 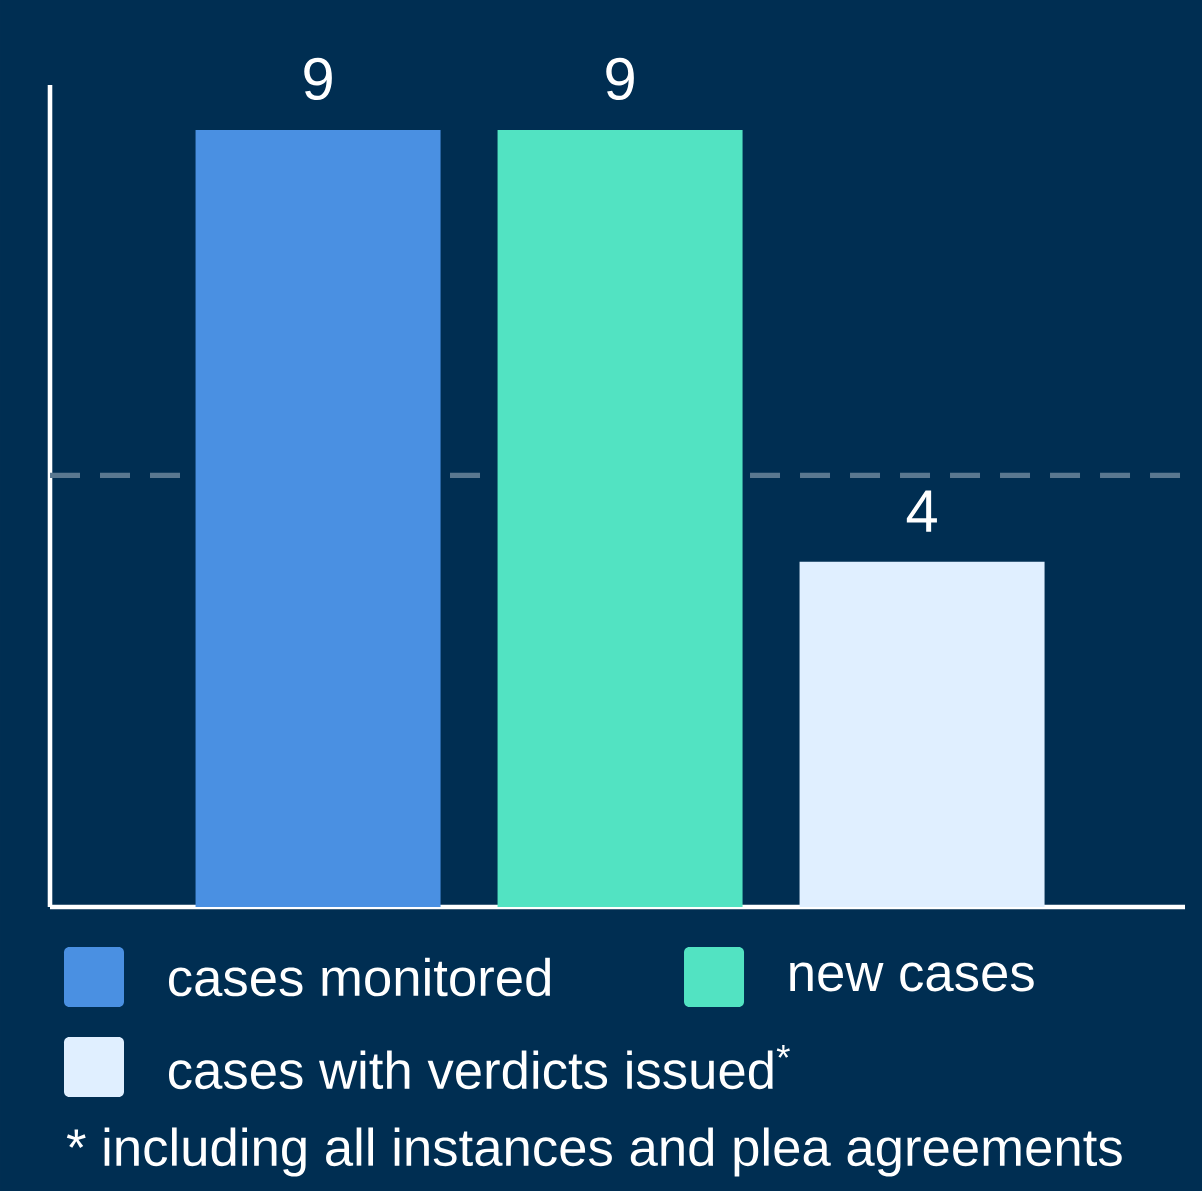 I want to click on legend-label: new cases, so click(x=912, y=977).